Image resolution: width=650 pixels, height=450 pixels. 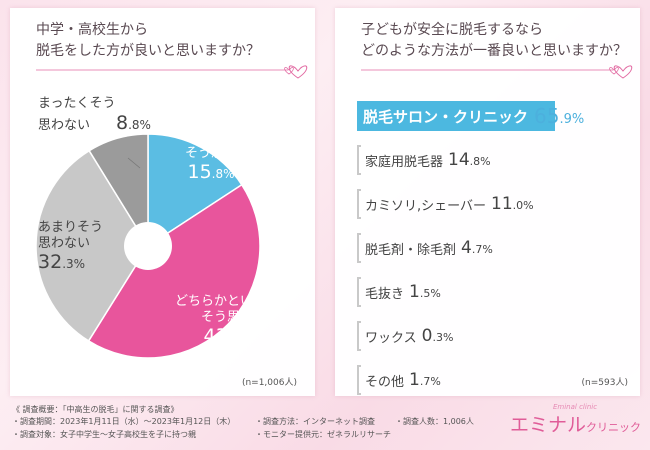 What do you see at coordinates (446, 116) in the screenshot?
I see `bar-label: 脱毛サロン・クリニック` at bounding box center [446, 116].